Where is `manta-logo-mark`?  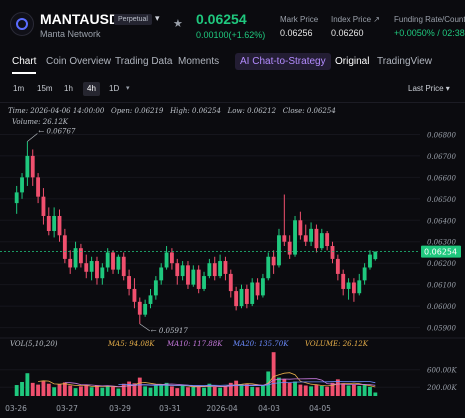
manta-logo-mark is located at coordinates (22, 24).